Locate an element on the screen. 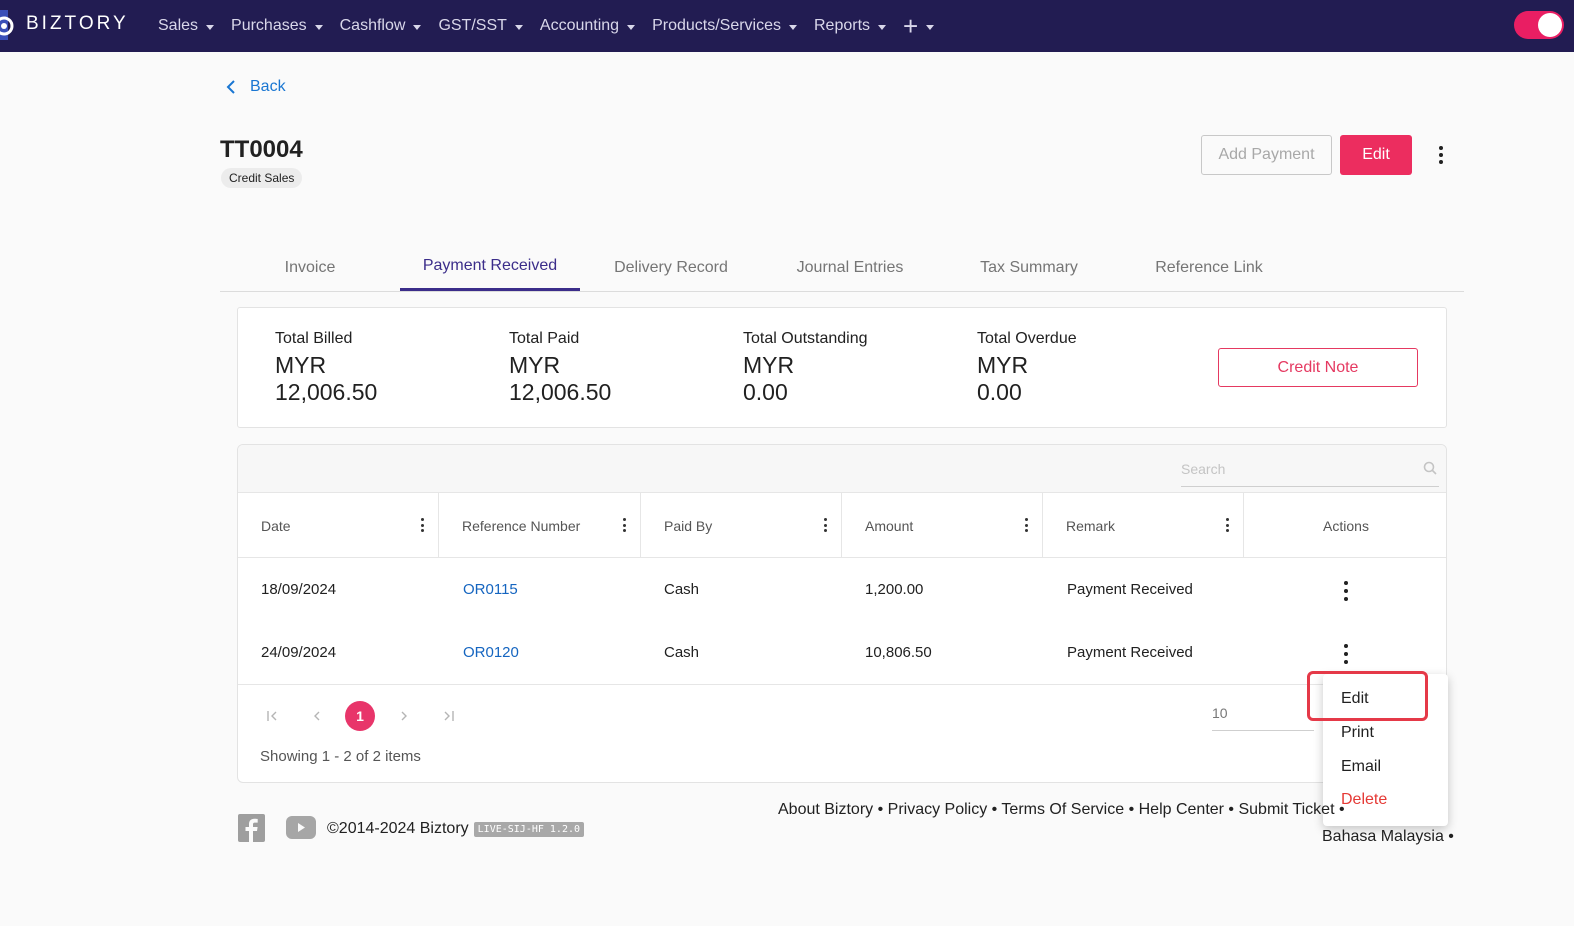  page-title: TT0004 is located at coordinates (261, 149).